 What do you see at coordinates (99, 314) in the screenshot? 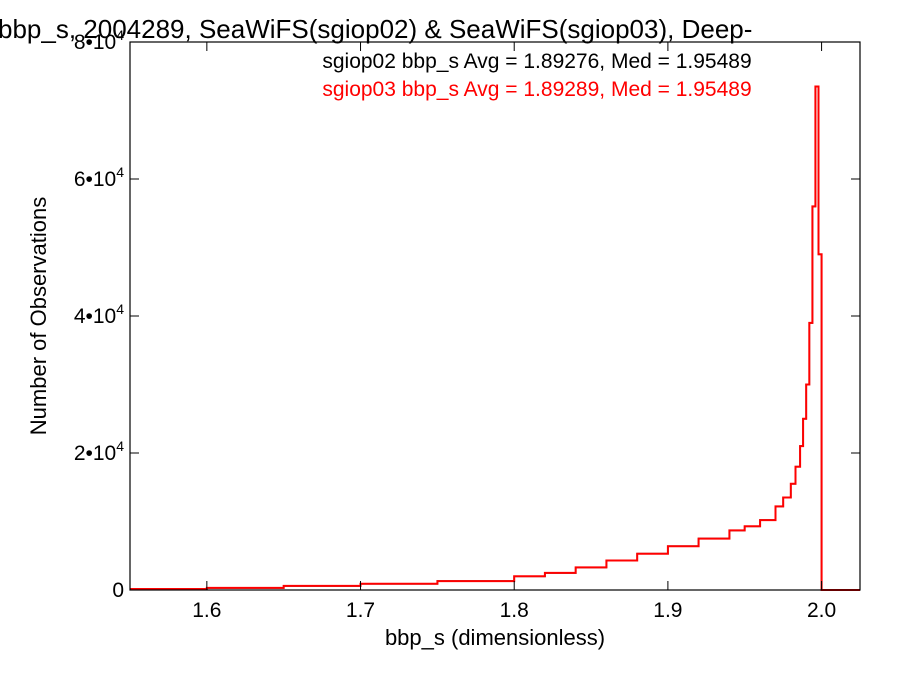
I see `y-tick-label-2: 4•104` at bounding box center [99, 314].